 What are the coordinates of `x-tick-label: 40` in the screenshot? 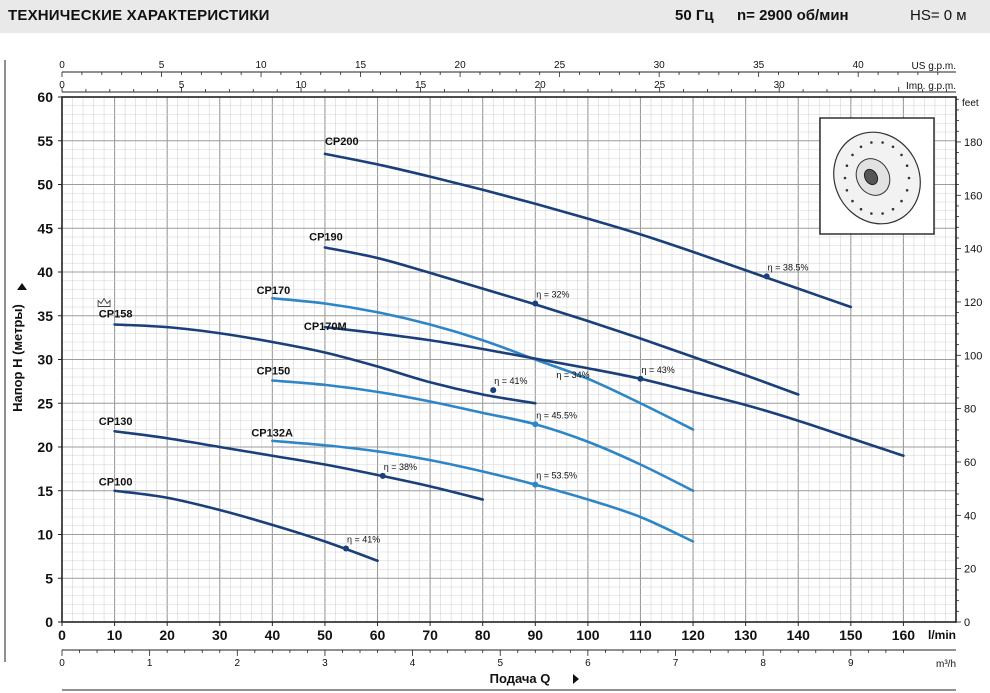 It's located at (273, 635).